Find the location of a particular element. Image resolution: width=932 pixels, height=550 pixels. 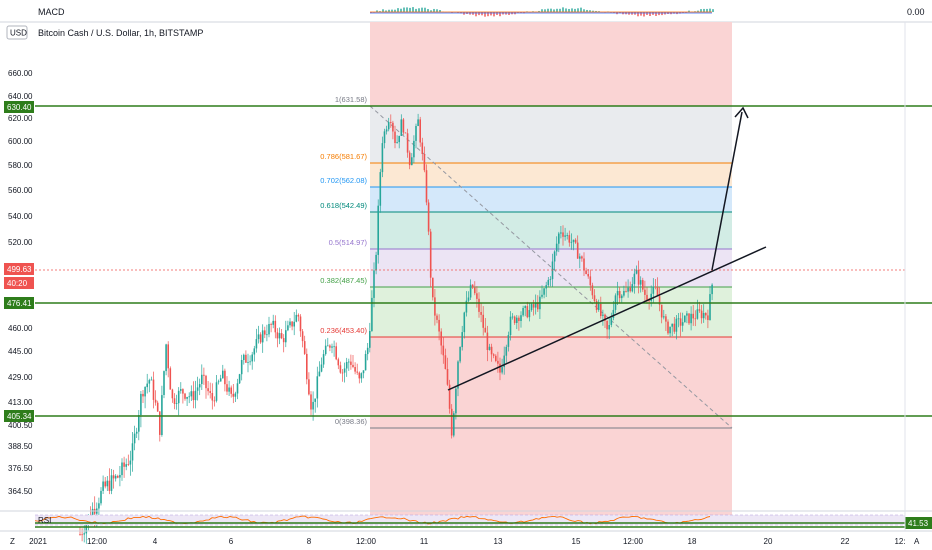

price-tick-11: 413.00 is located at coordinates (20, 402).